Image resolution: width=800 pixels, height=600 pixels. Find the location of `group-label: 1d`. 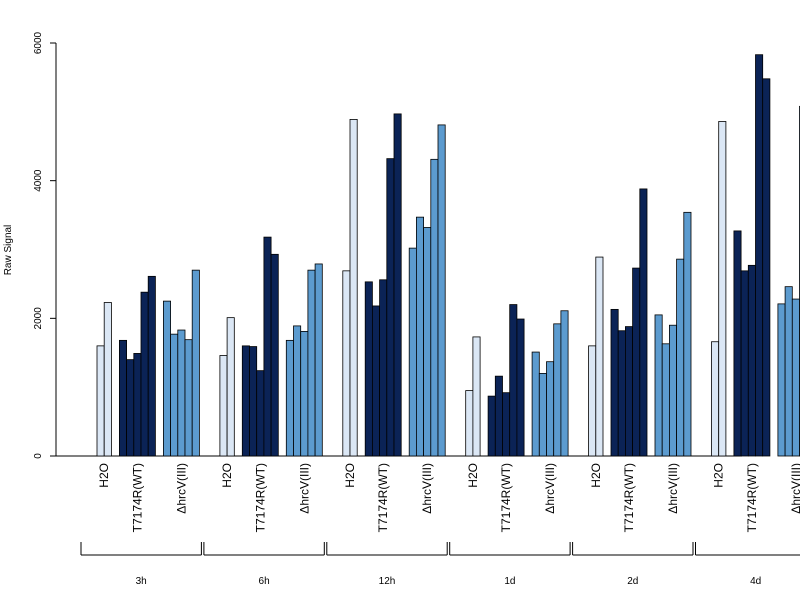

group-label: 1d is located at coordinates (509, 581).